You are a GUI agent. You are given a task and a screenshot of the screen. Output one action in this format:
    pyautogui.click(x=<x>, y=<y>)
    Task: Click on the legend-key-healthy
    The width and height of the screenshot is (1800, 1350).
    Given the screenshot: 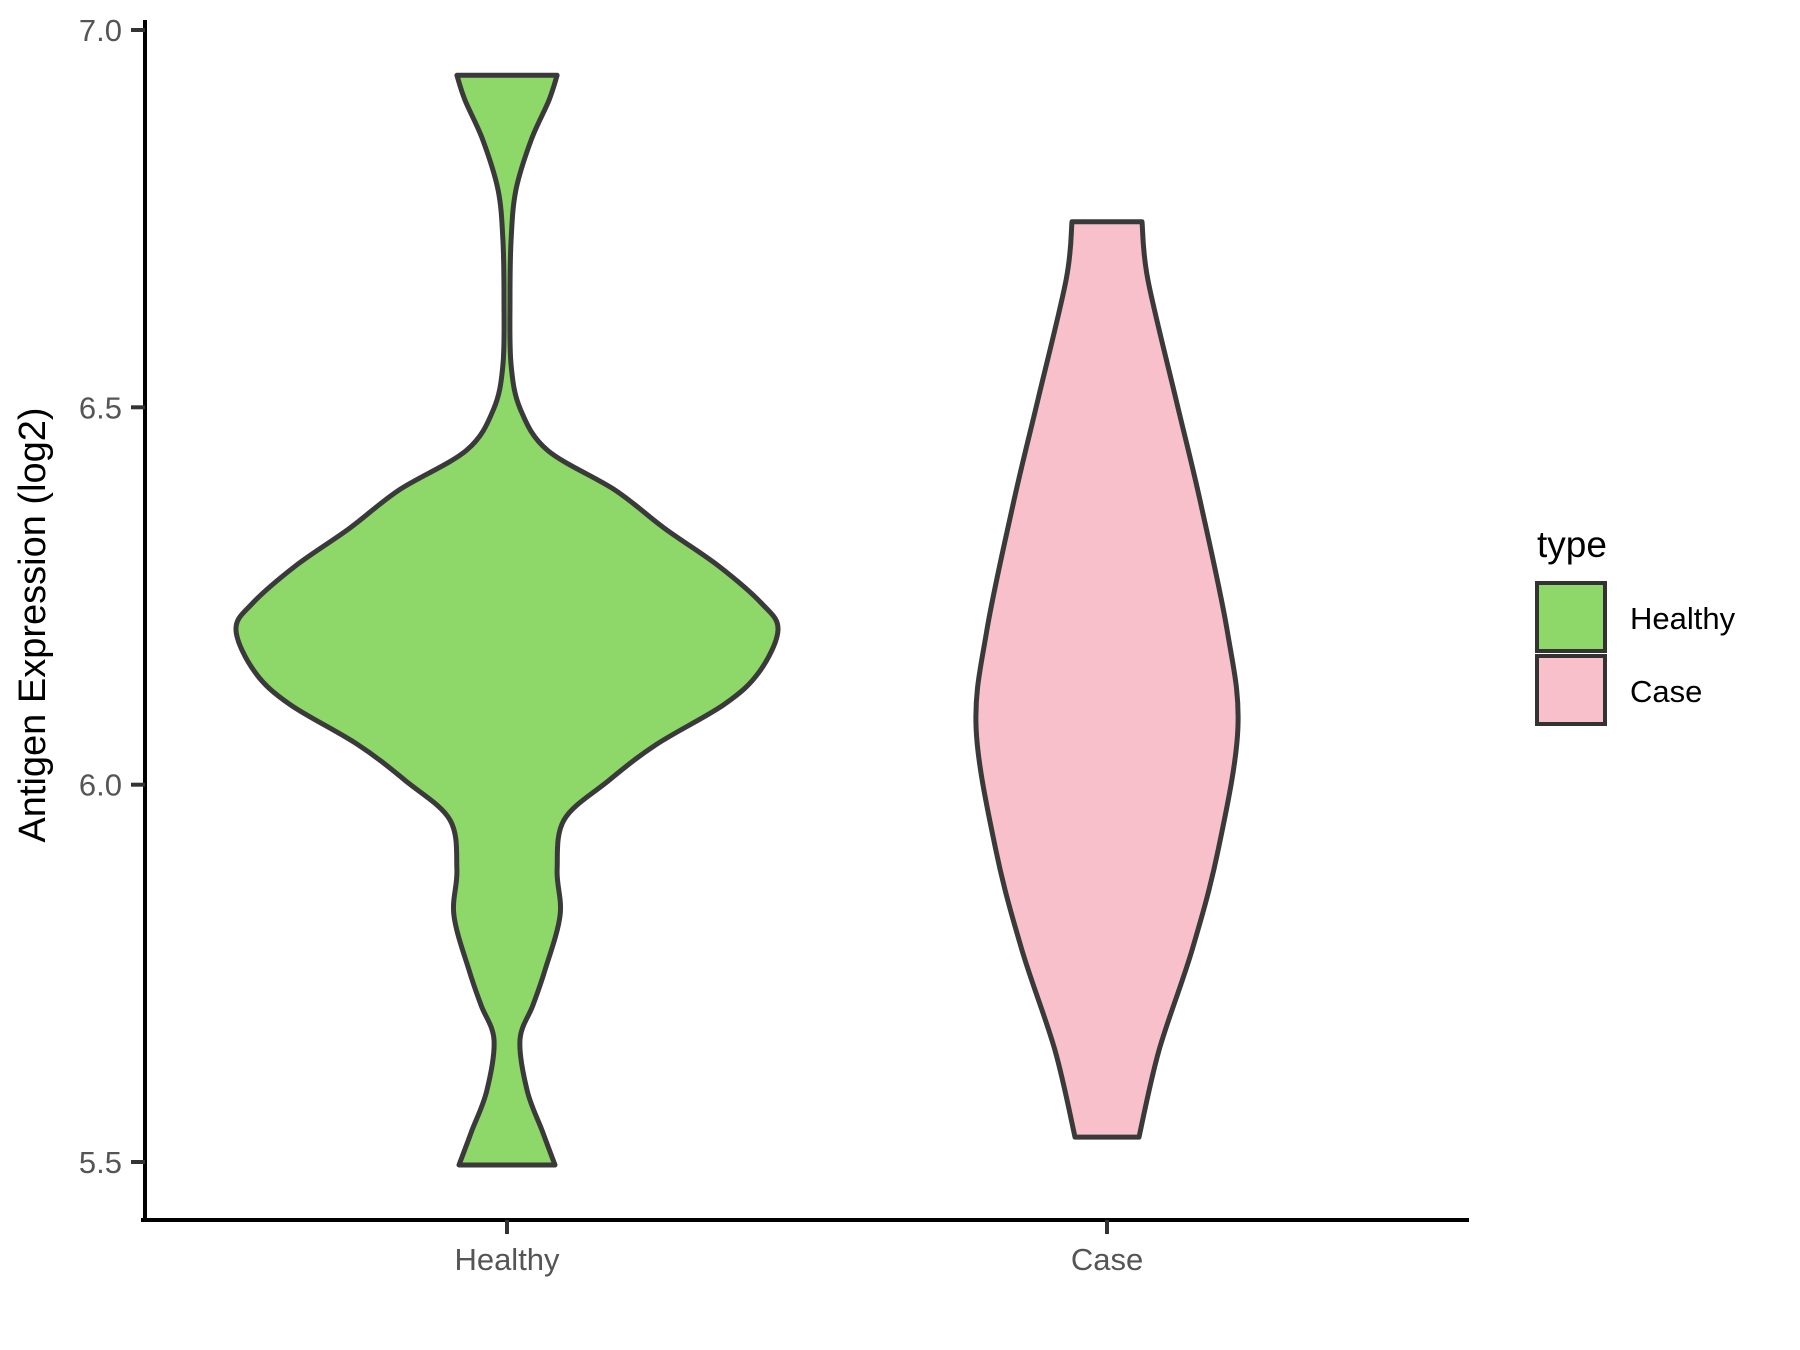 What is the action you would take?
    pyautogui.click(x=1571, y=617)
    